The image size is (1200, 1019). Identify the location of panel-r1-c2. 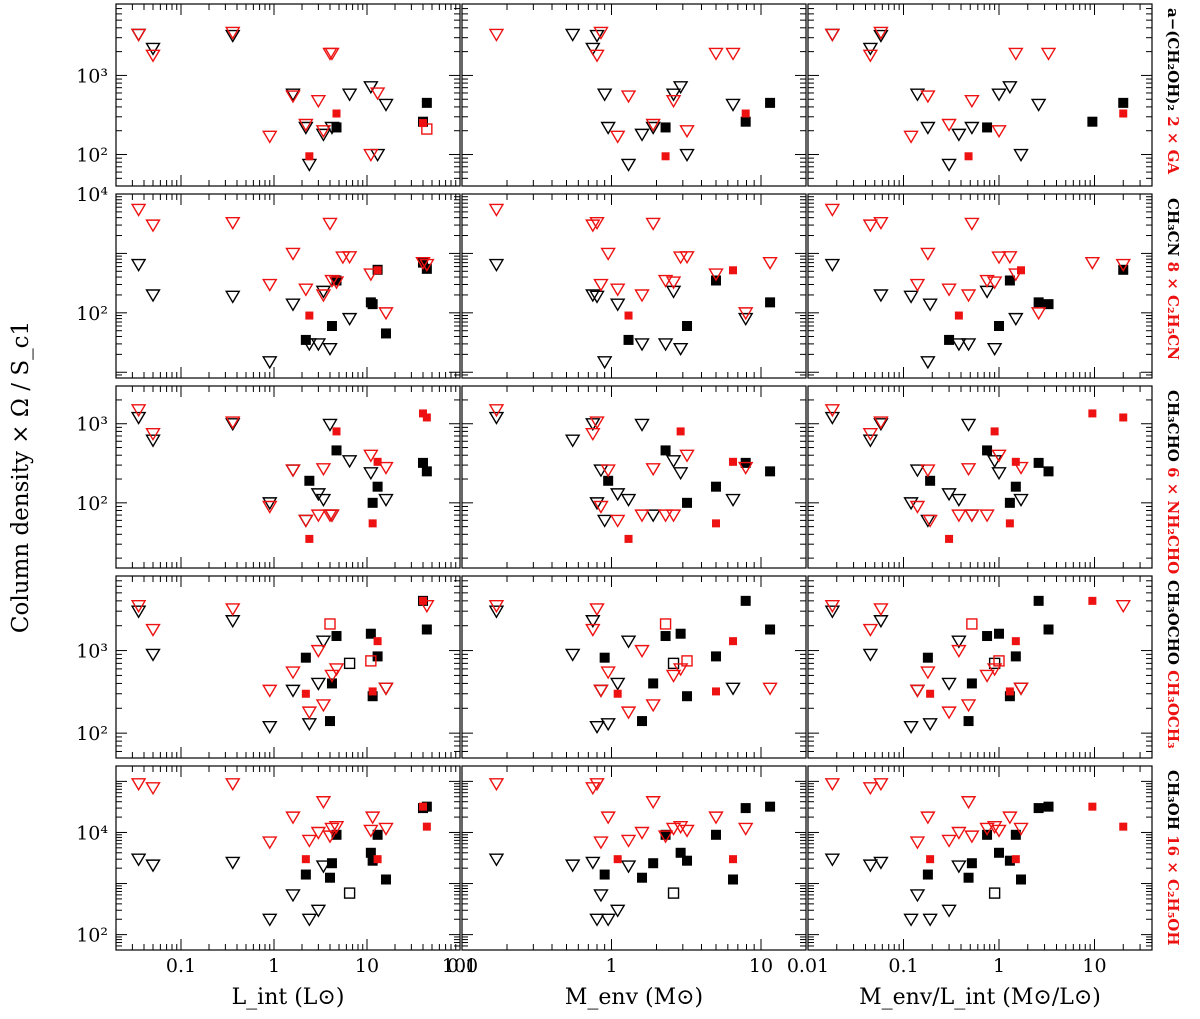
(634, 95).